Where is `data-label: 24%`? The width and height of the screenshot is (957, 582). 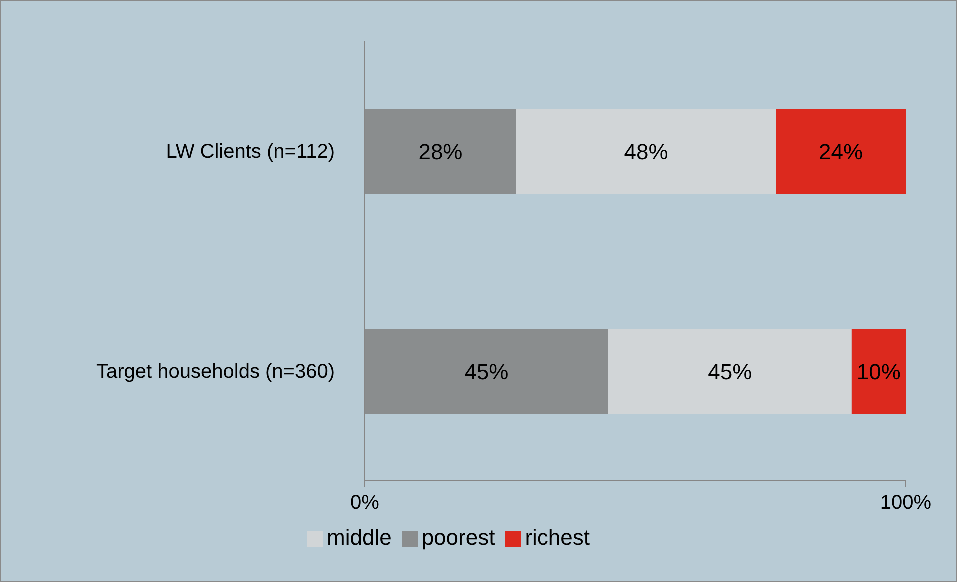
data-label: 24% is located at coordinates (841, 151).